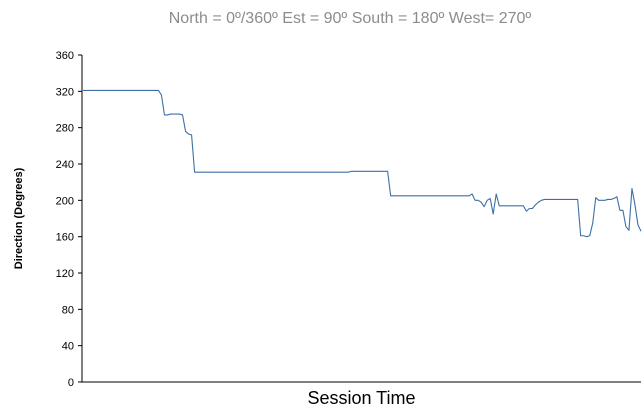  I want to click on y-tick-label: 280, so click(65, 129).